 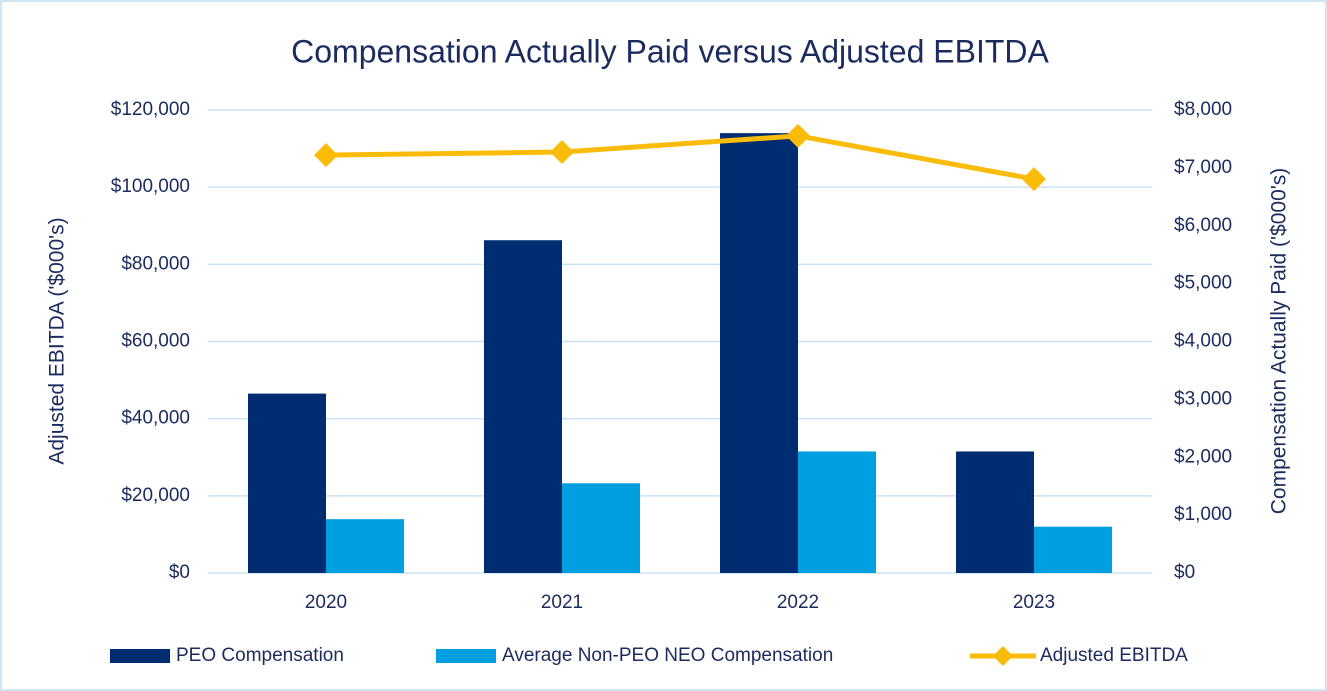 What do you see at coordinates (798, 602) in the screenshot?
I see `x-tick-label: 2022` at bounding box center [798, 602].